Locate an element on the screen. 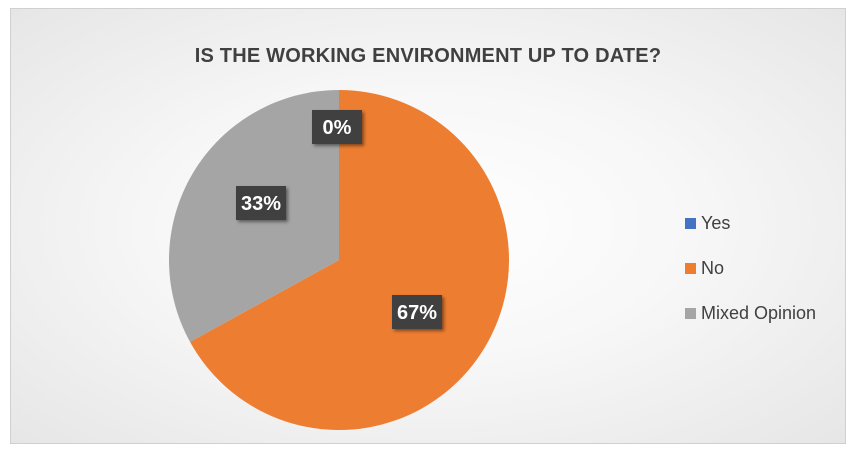 The image size is (856, 457). legend-item-no: No is located at coordinates (750, 268).